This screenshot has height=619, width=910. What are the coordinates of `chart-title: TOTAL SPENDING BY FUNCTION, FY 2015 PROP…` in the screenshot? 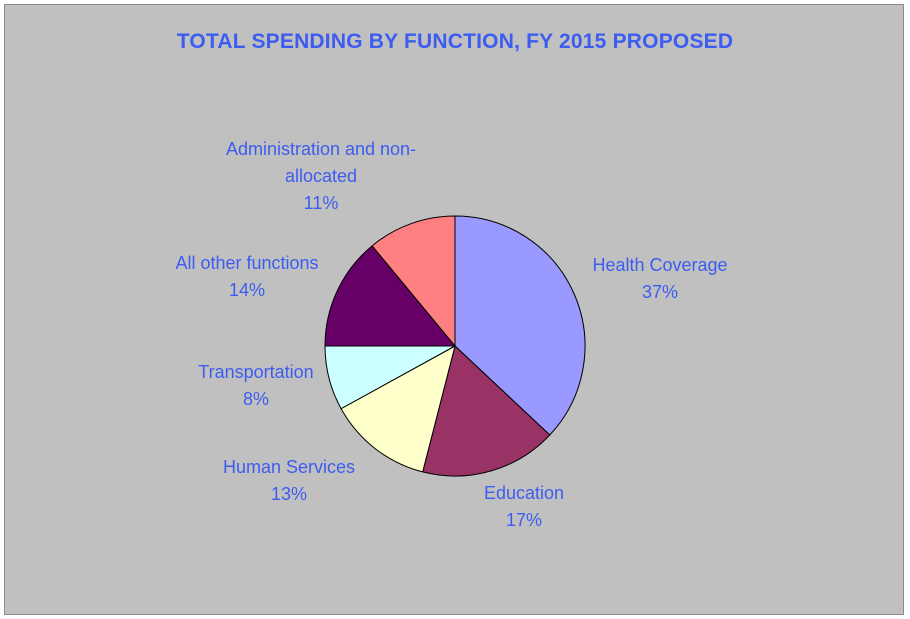 It's located at (455, 41).